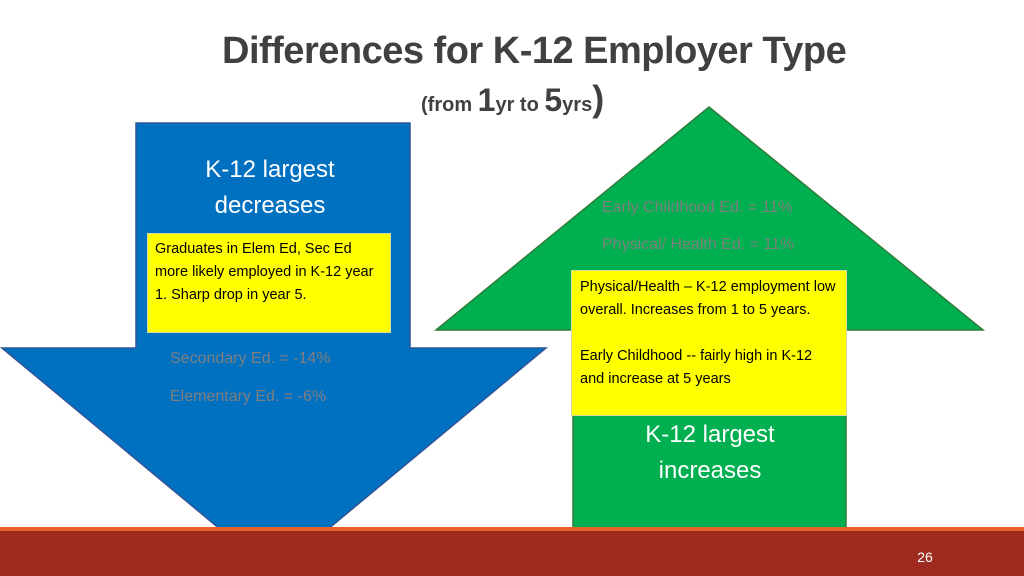  What do you see at coordinates (577, 105) in the screenshot?
I see `subtitle-unit-2: yrs` at bounding box center [577, 105].